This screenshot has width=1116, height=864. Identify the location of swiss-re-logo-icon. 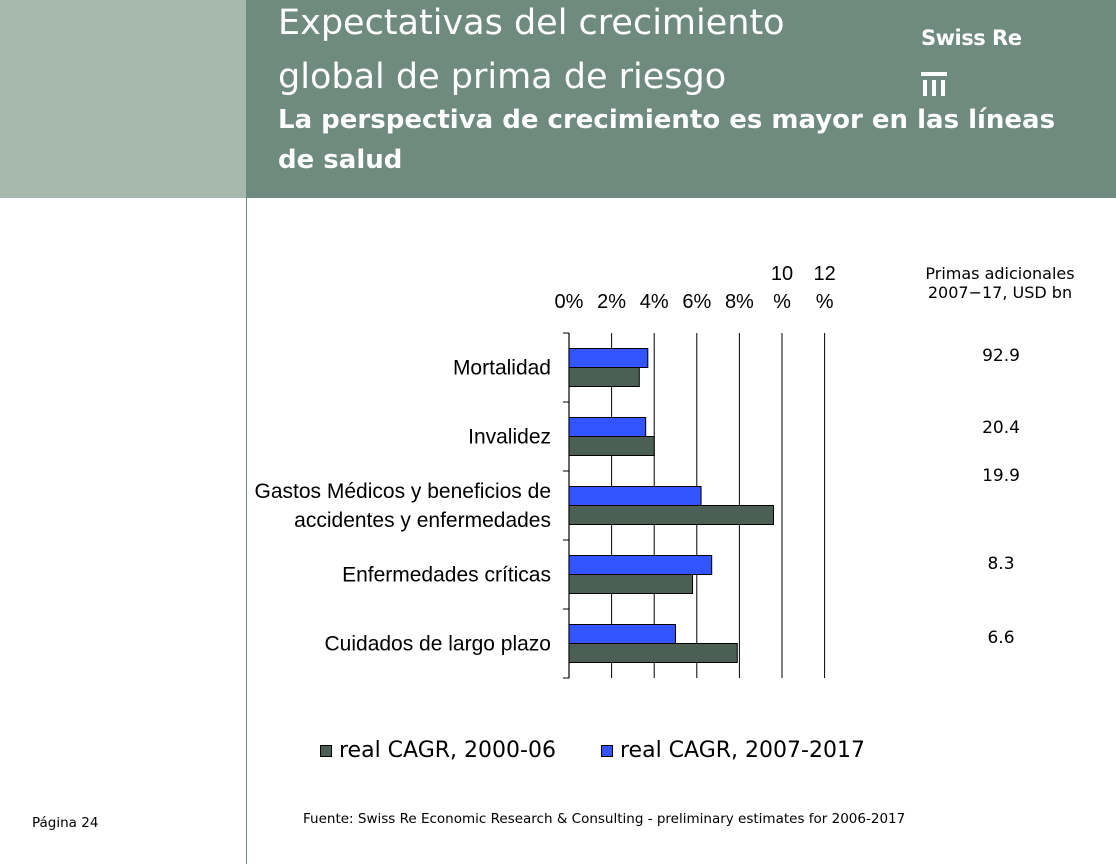
(934, 84).